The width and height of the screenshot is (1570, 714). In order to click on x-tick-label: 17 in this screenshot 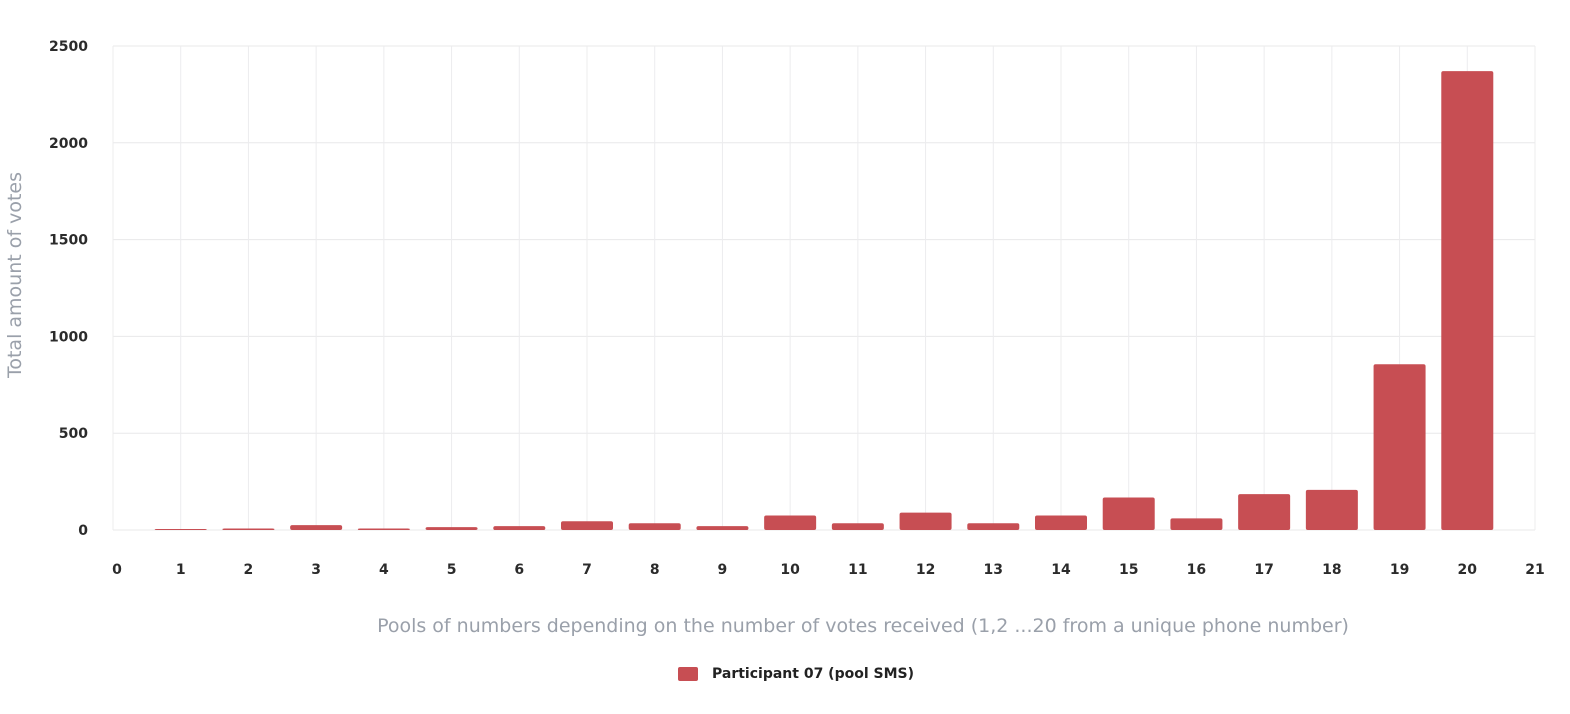, I will do `click(1263, 570)`.